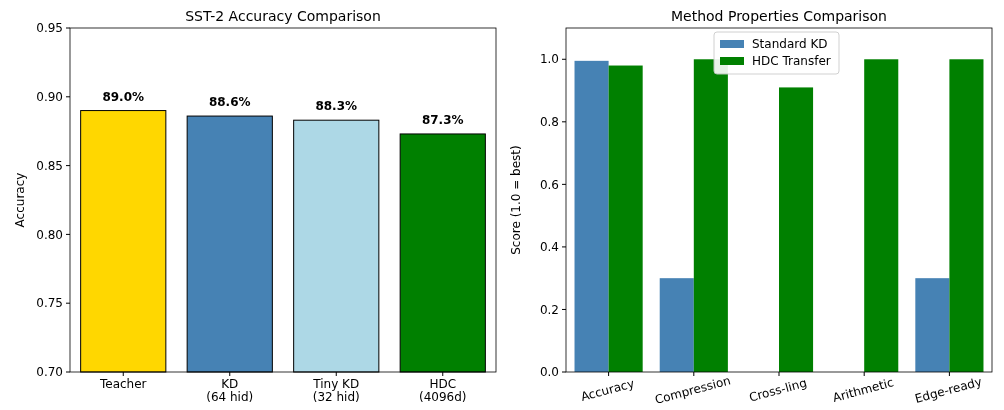 Image resolution: width=1004 pixels, height=410 pixels. Describe the element at coordinates (49, 165) in the screenshot. I see `y-tick-label: 0.85` at that location.